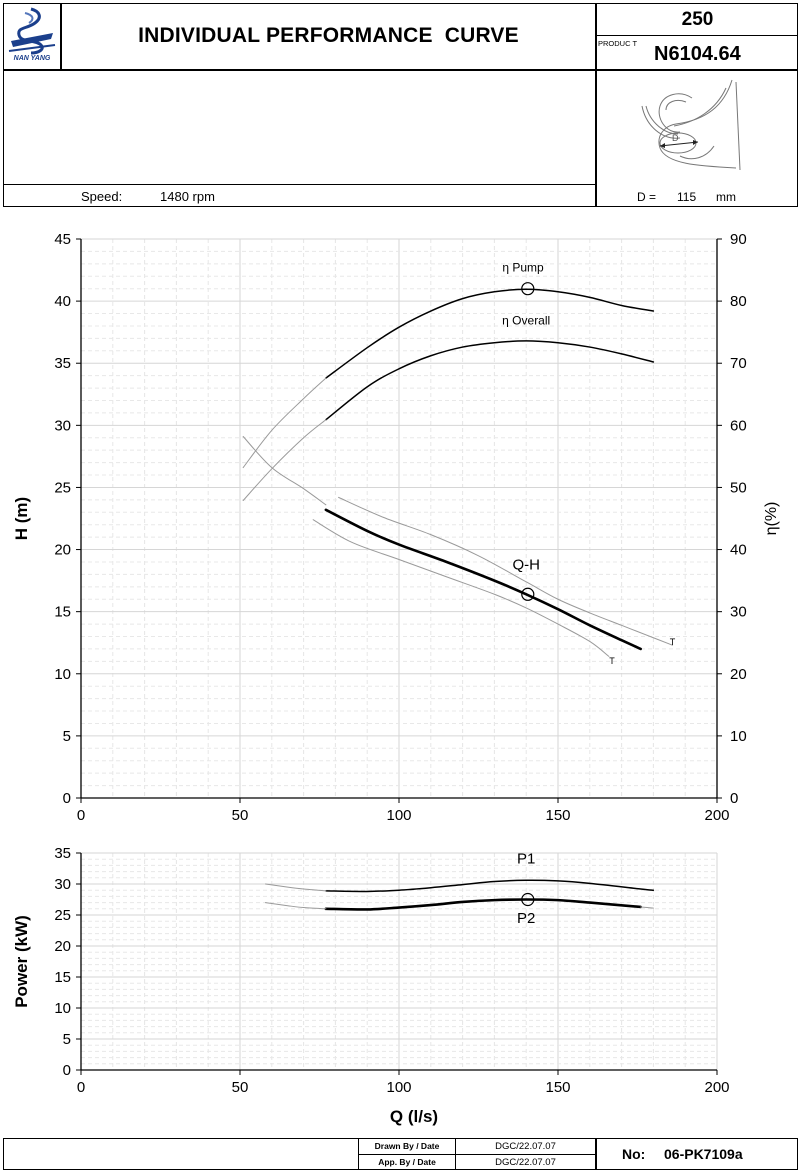  What do you see at coordinates (62, 301) in the screenshot?
I see `y-tick-label: 40` at bounding box center [62, 301].